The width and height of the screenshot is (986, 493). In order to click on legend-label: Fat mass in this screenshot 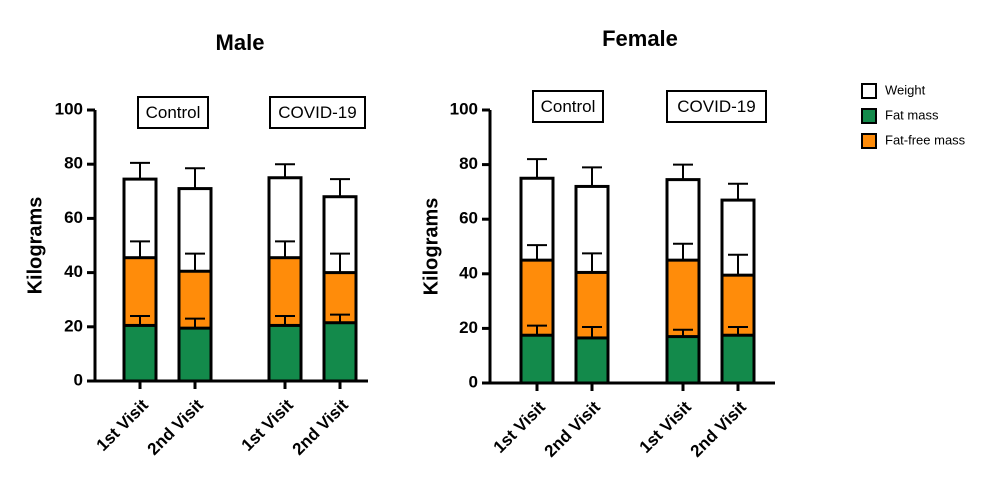, I will do `click(912, 114)`.